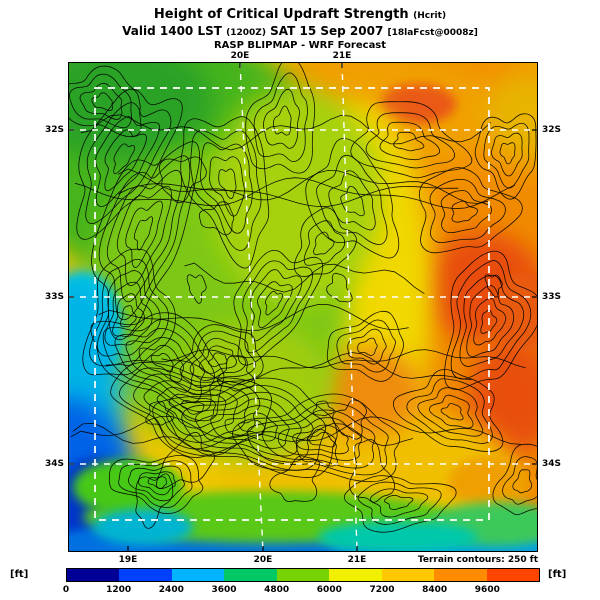 The height and width of the screenshot is (600, 600). Describe the element at coordinates (432, 33) in the screenshot. I see `valid-tag: [18laFcst@0008z]` at that location.